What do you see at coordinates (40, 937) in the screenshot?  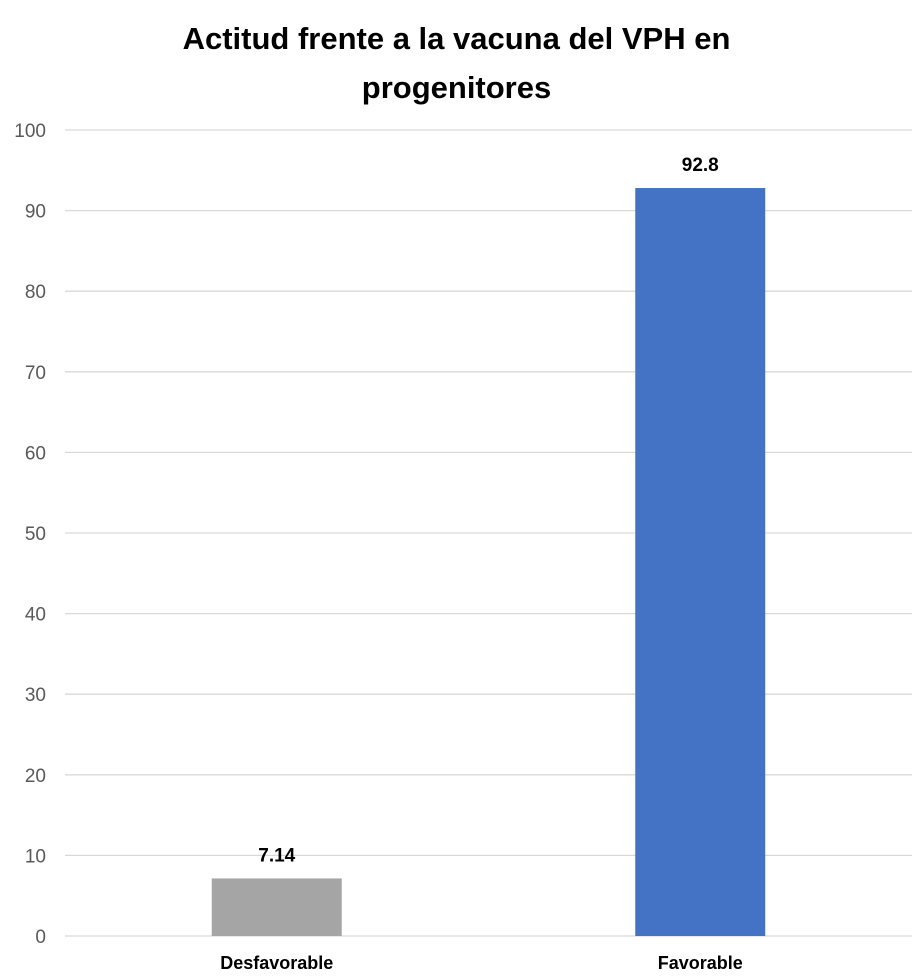 I see `y-tick-label: 0` at bounding box center [40, 937].